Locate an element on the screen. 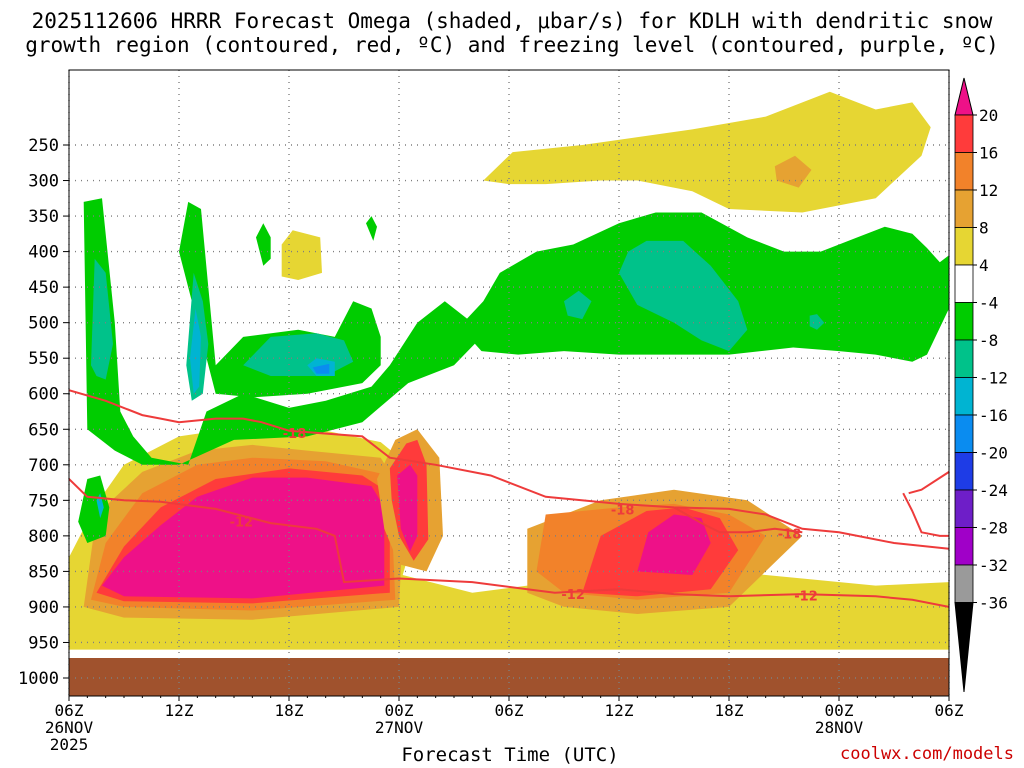 This screenshot has width=1024, height=768. x-tick-label: 2025 is located at coordinates (69, 744).